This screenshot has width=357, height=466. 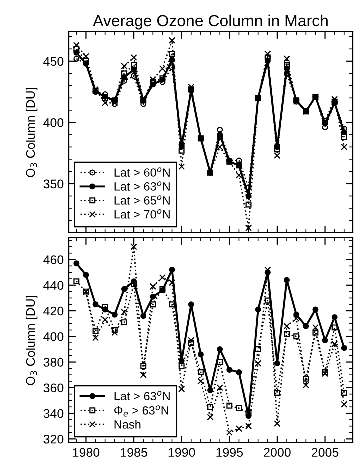 I want to click on legend-label: Nash, so click(x=127, y=424).